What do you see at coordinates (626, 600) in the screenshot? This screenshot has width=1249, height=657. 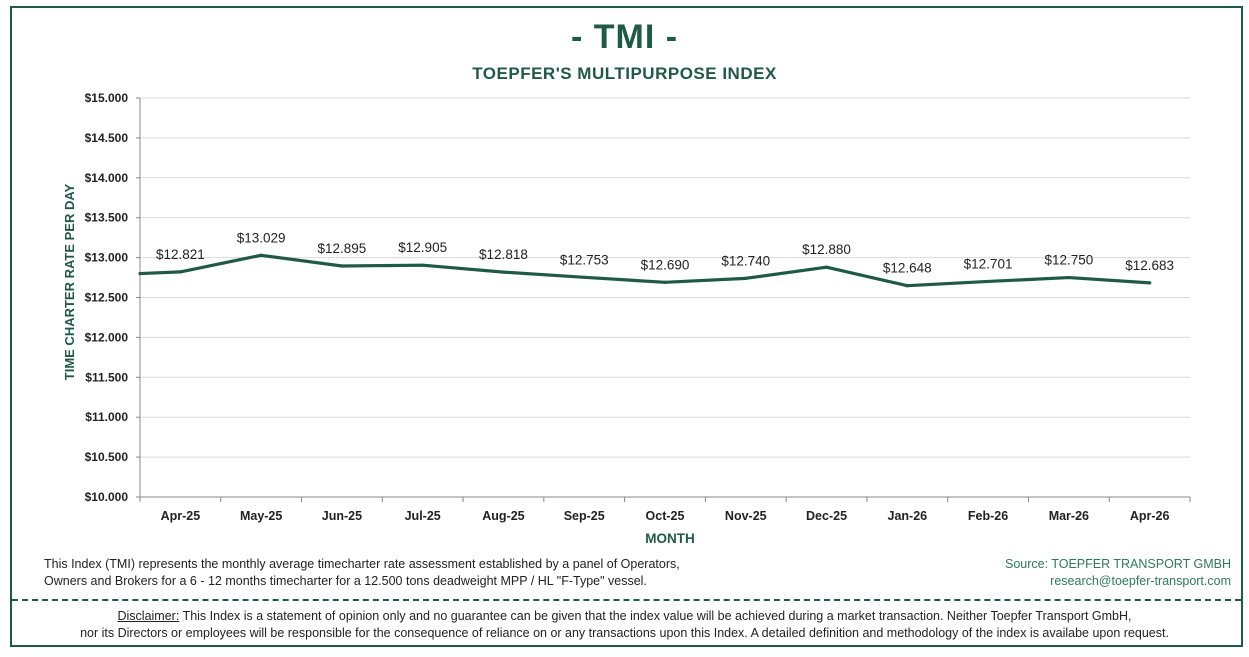 I see `dashed-divider` at bounding box center [626, 600].